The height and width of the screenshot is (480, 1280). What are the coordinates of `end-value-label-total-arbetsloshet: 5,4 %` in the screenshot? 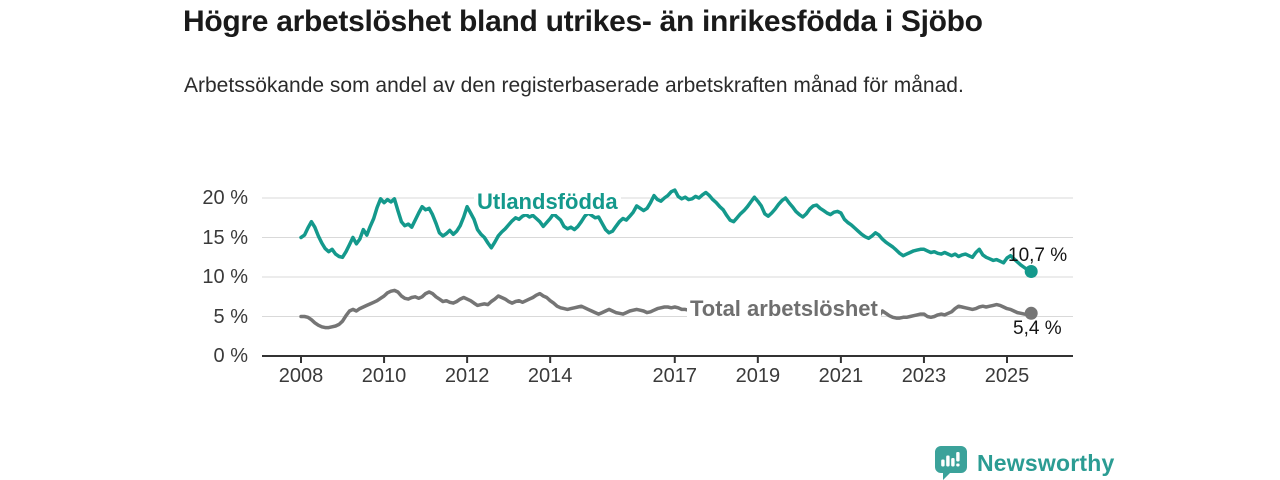 It's located at (1037, 328).